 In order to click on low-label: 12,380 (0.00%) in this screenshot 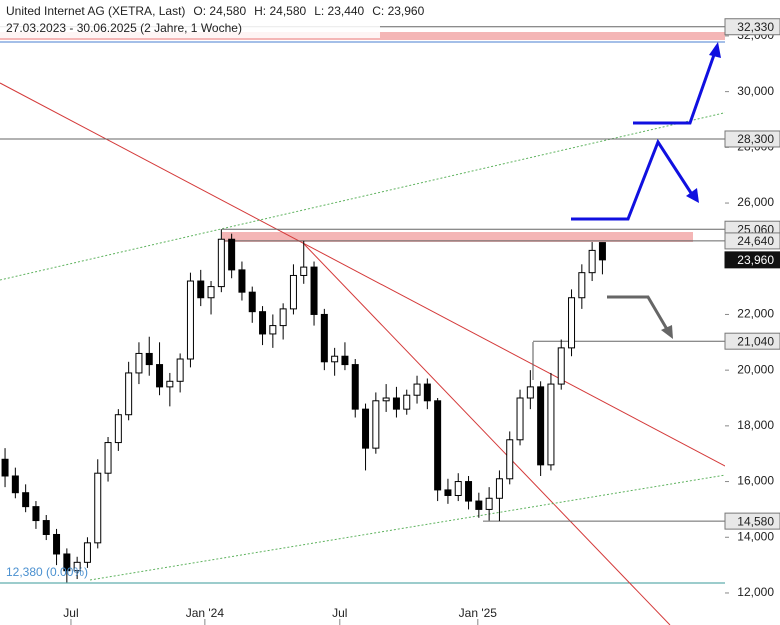, I will do `click(47, 572)`.